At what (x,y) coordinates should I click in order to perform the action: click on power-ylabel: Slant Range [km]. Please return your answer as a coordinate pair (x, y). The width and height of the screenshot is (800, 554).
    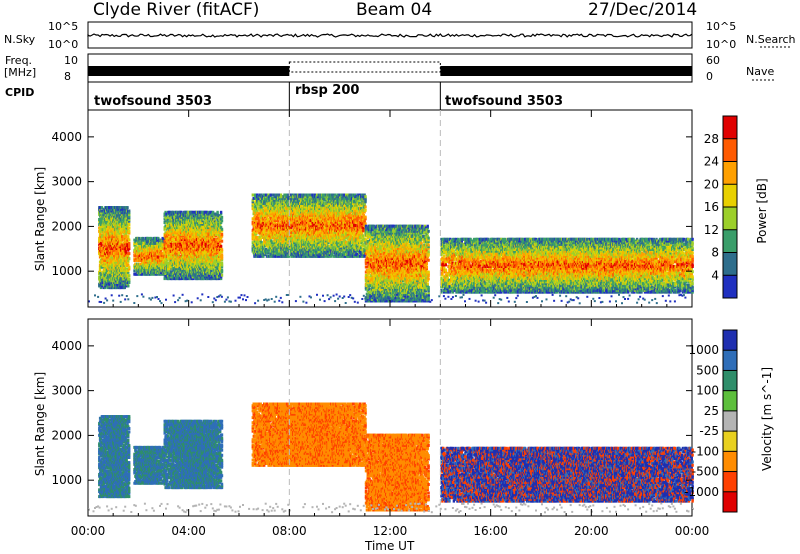
    Looking at the image, I should click on (40, 219).